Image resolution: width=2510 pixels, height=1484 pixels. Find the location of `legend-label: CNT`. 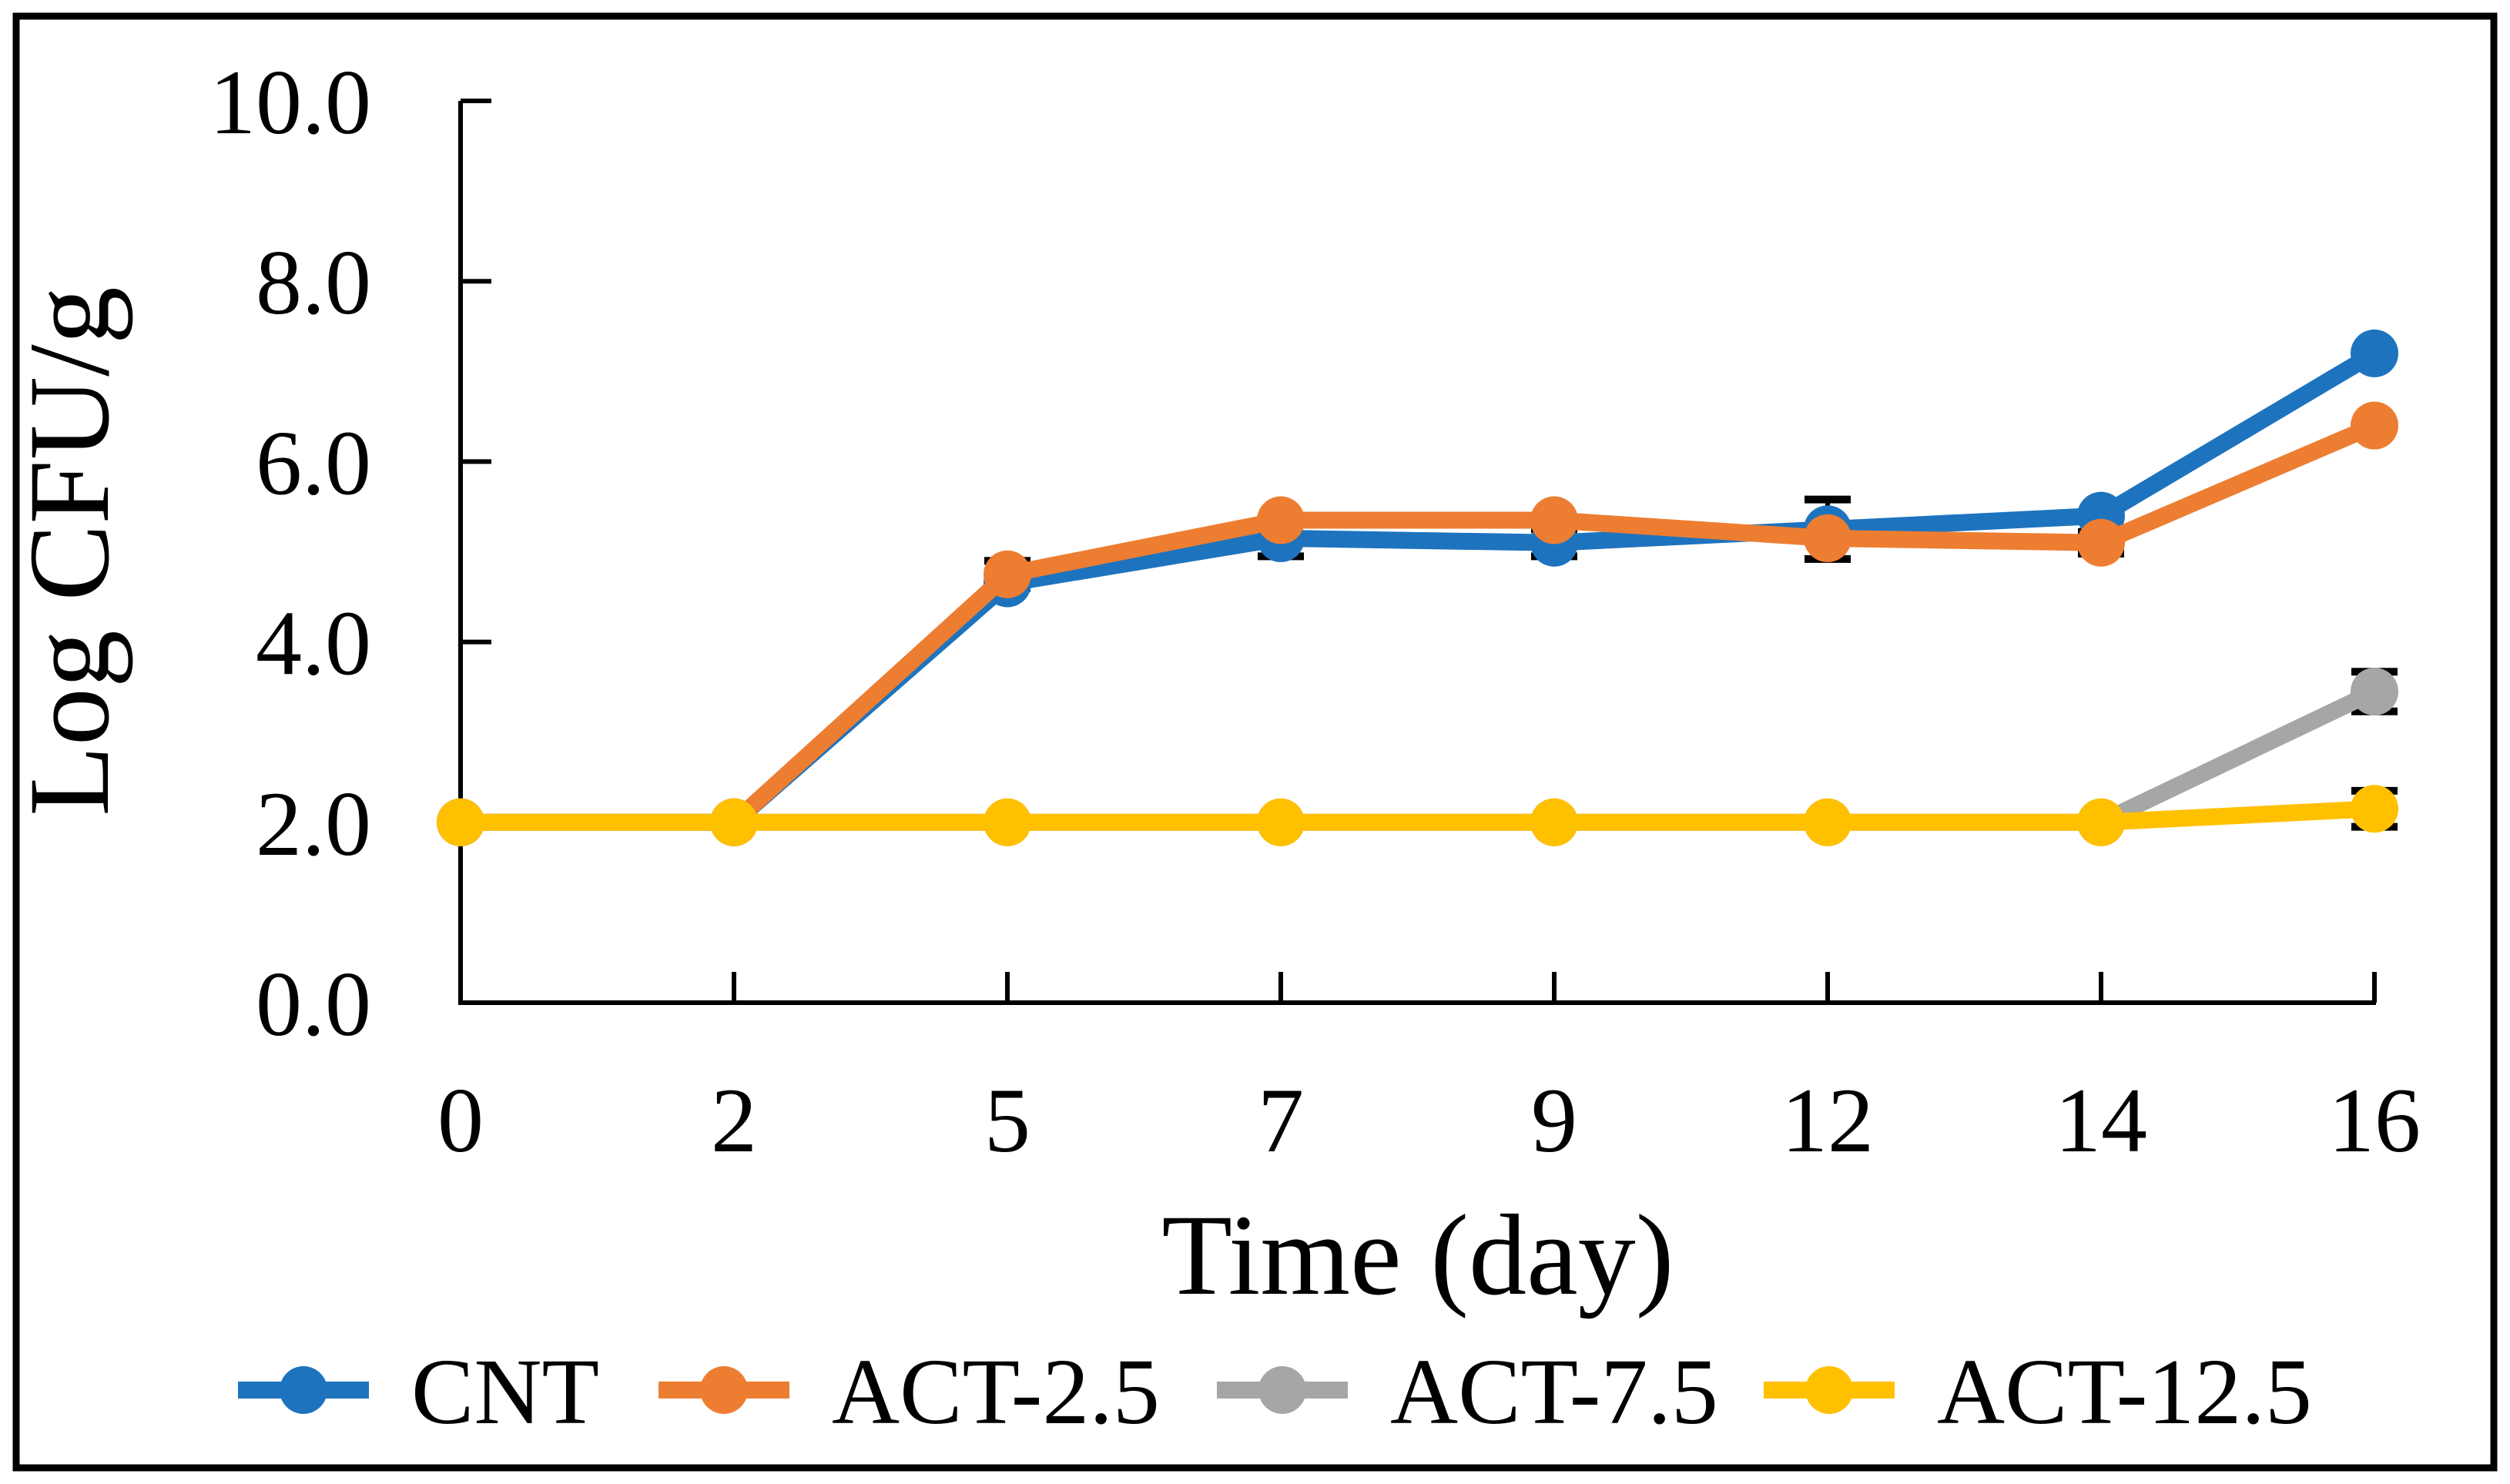

legend-label: CNT is located at coordinates (505, 1392).